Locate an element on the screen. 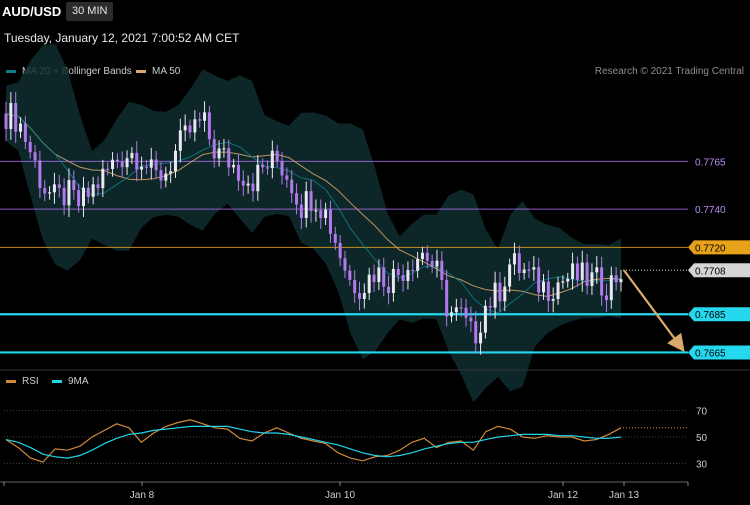 The height and width of the screenshot is (505, 750). timestamp: Tuesday, January 12, 2021 7:00:52 AM CET is located at coordinates (122, 38).